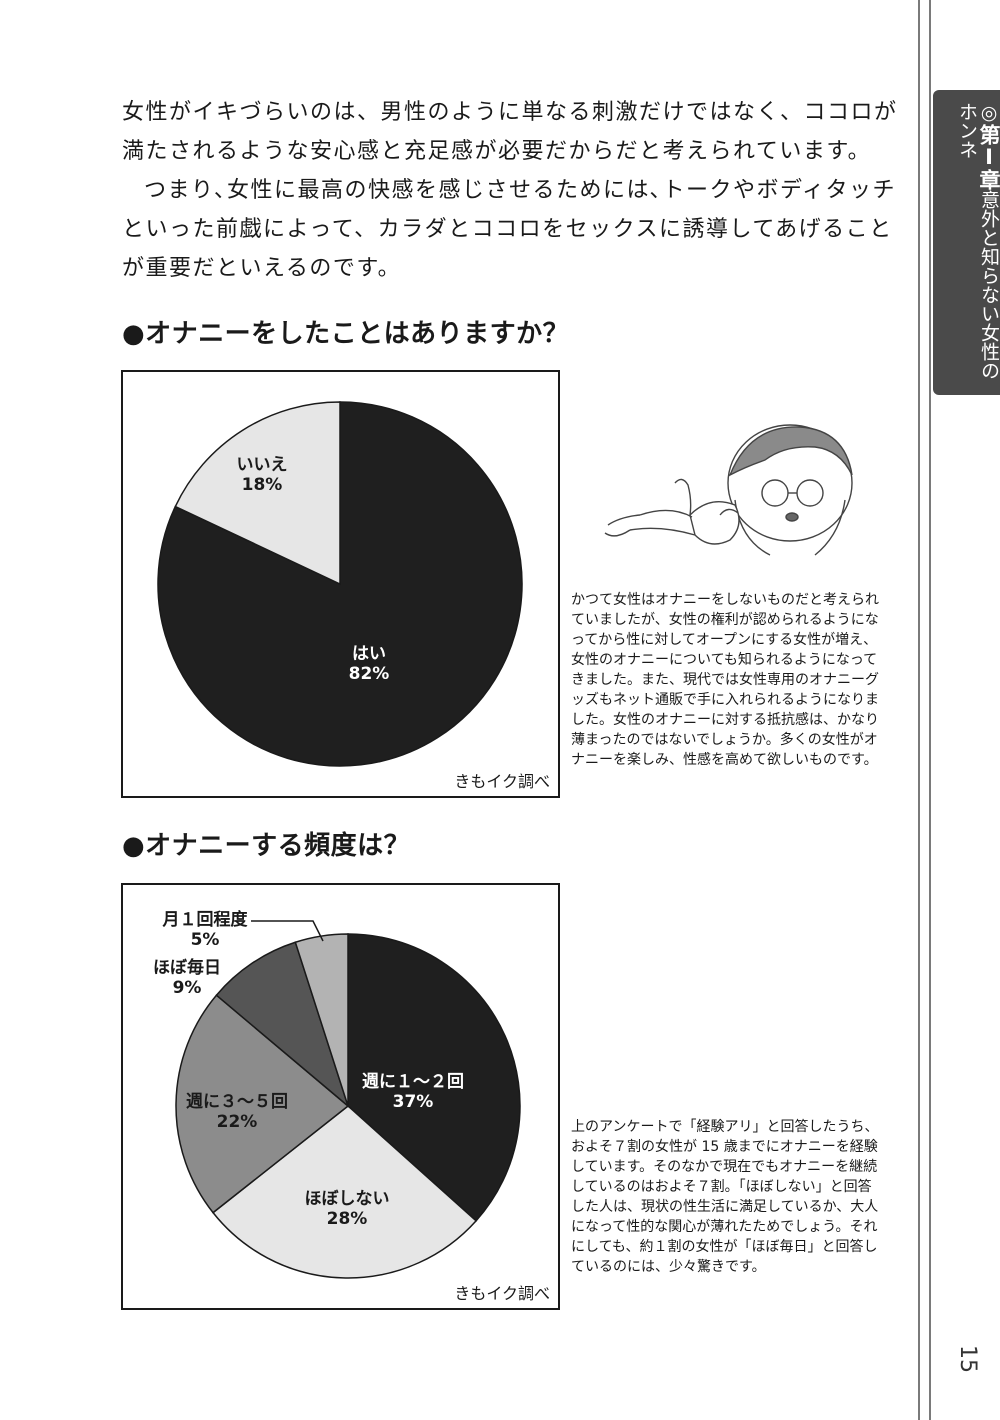 The width and height of the screenshot is (1000, 1420). What do you see at coordinates (262, 485) in the screenshot?
I see `chart1-slice-value-1: 18%` at bounding box center [262, 485].